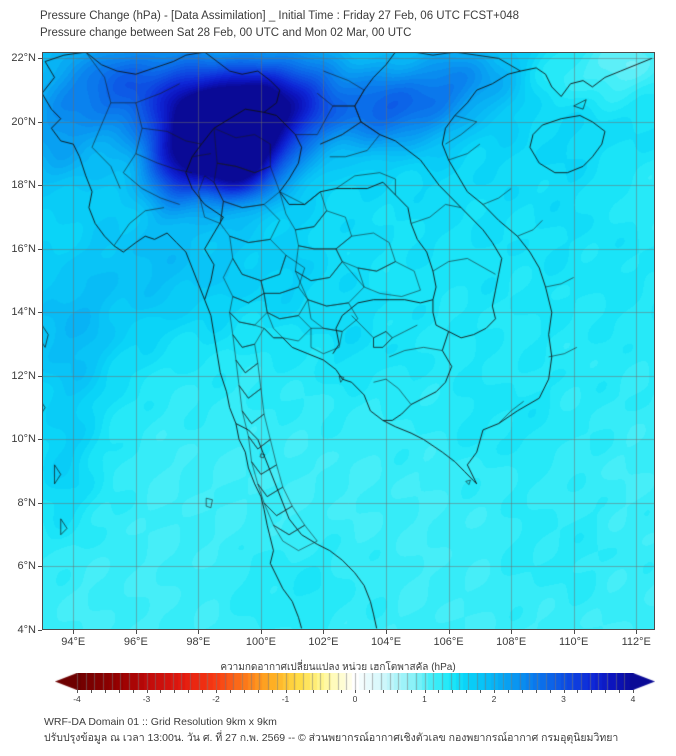  What do you see at coordinates (23, 121) in the screenshot?
I see `y-axis-tick-label: 20°N` at bounding box center [23, 121].